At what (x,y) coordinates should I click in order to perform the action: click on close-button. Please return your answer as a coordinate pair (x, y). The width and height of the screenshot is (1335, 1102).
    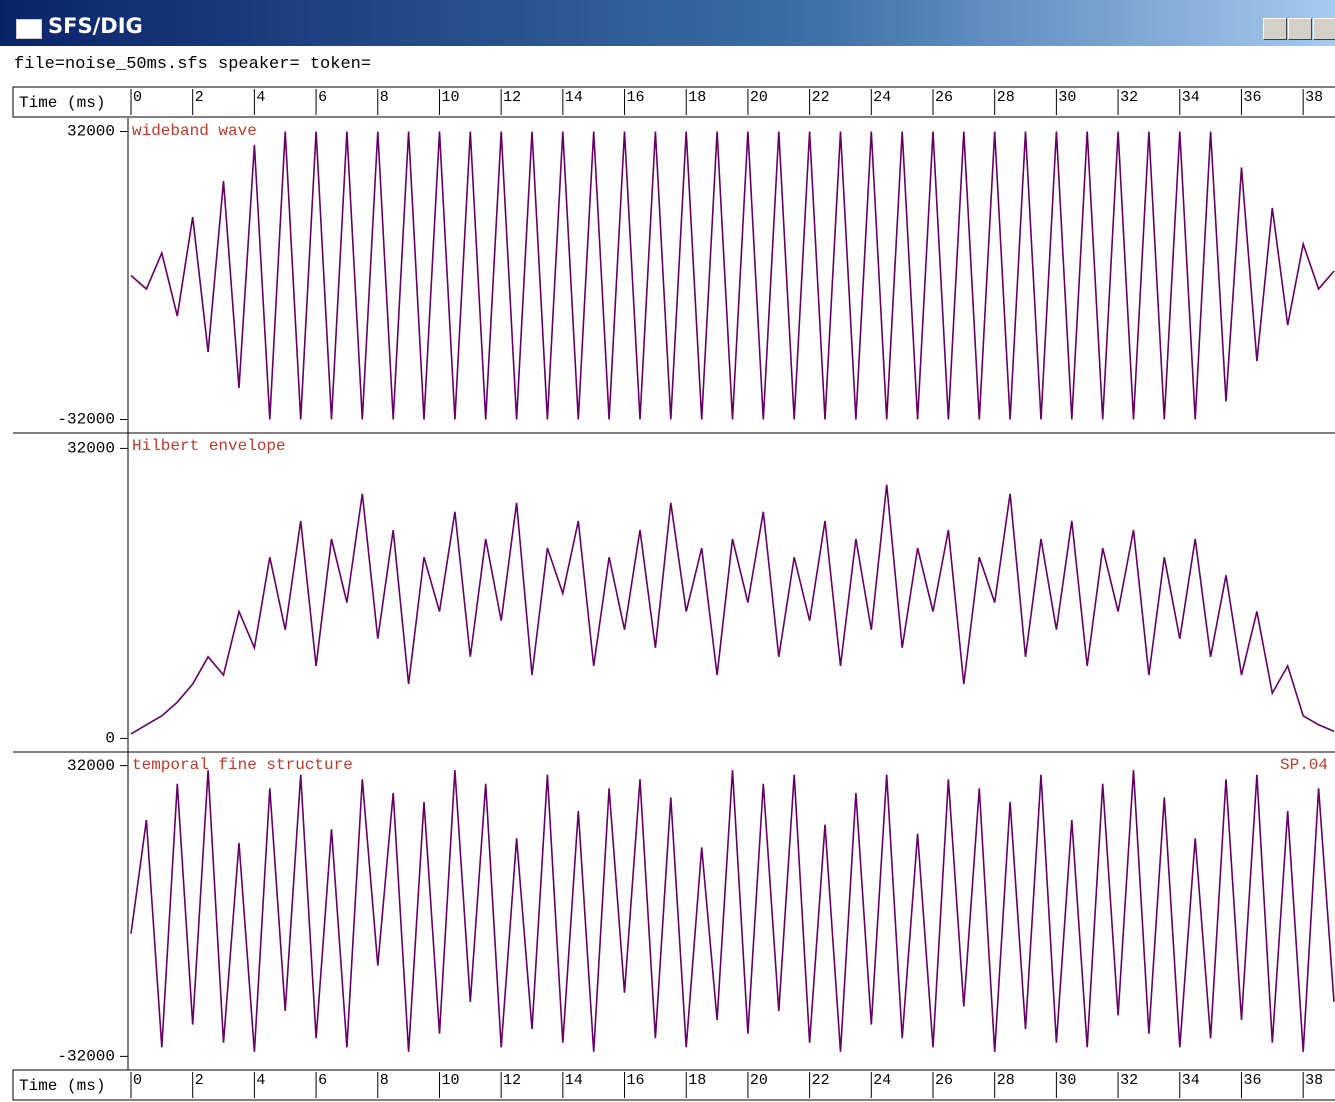
    Looking at the image, I should click on (1324, 29).